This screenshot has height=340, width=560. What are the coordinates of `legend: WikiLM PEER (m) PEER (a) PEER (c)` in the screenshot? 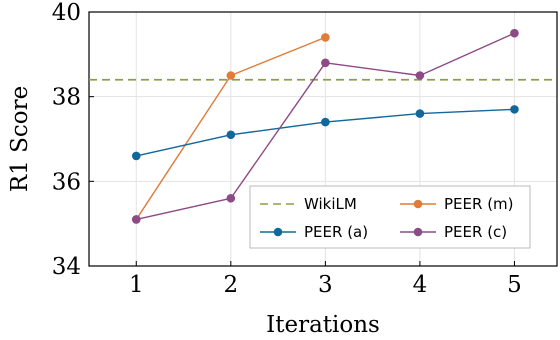 It's located at (390, 217).